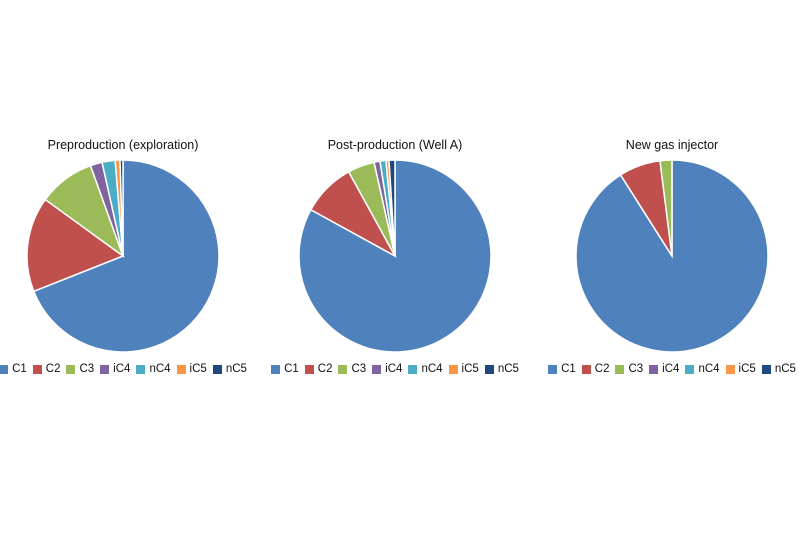 The height and width of the screenshot is (533, 800). I want to click on pie-slice-c2, so click(75, 245).